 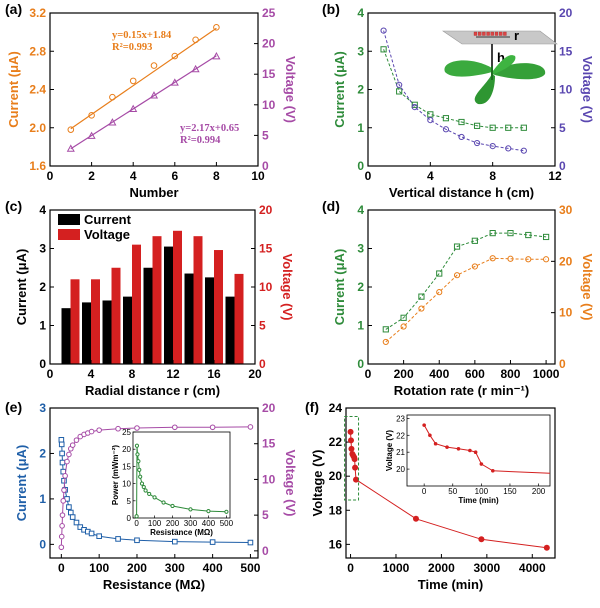 What do you see at coordinates (360, 210) in the screenshot?
I see `panel-d-y-tick-label-4: 4` at bounding box center [360, 210].